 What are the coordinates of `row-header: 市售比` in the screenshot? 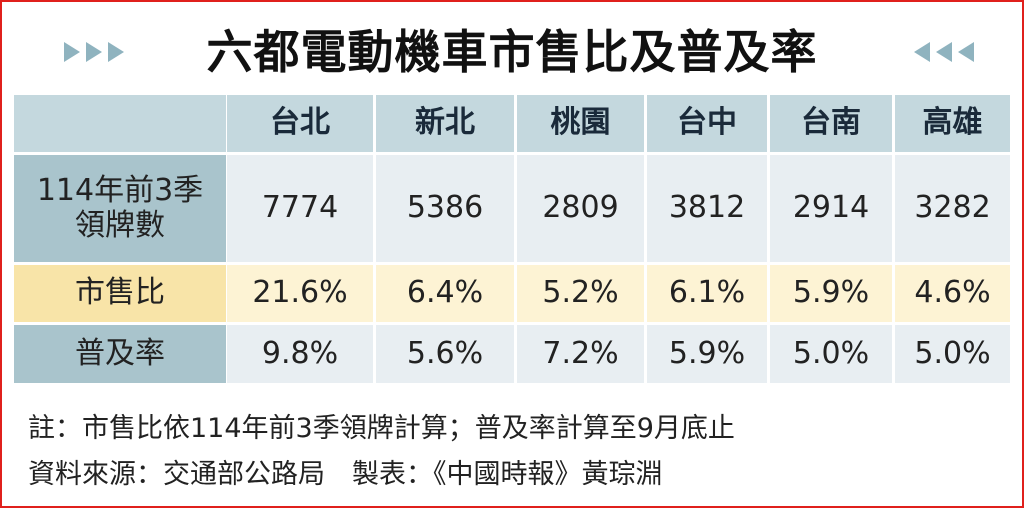 It's located at (120, 293).